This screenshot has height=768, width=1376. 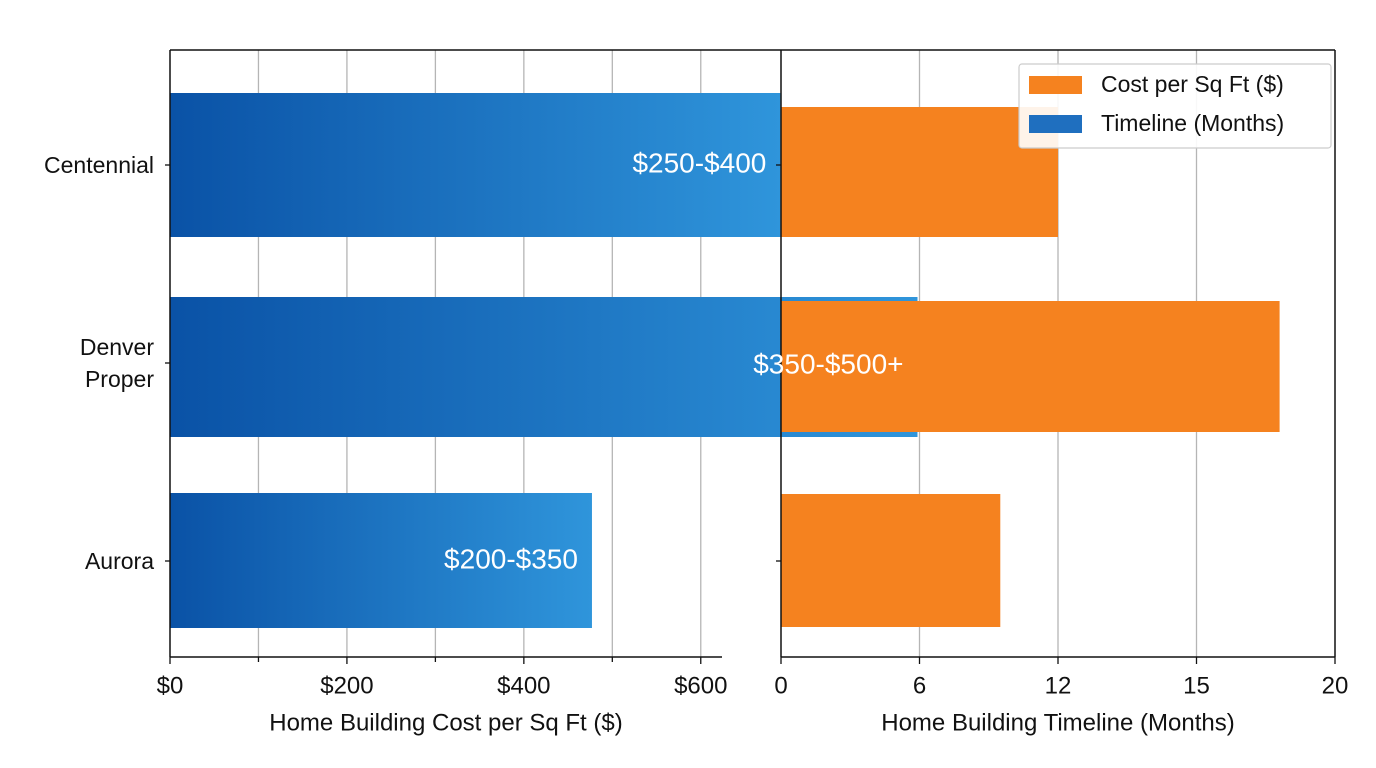 What do you see at coordinates (1058, 685) in the screenshot?
I see `x-tick-label: 12` at bounding box center [1058, 685].